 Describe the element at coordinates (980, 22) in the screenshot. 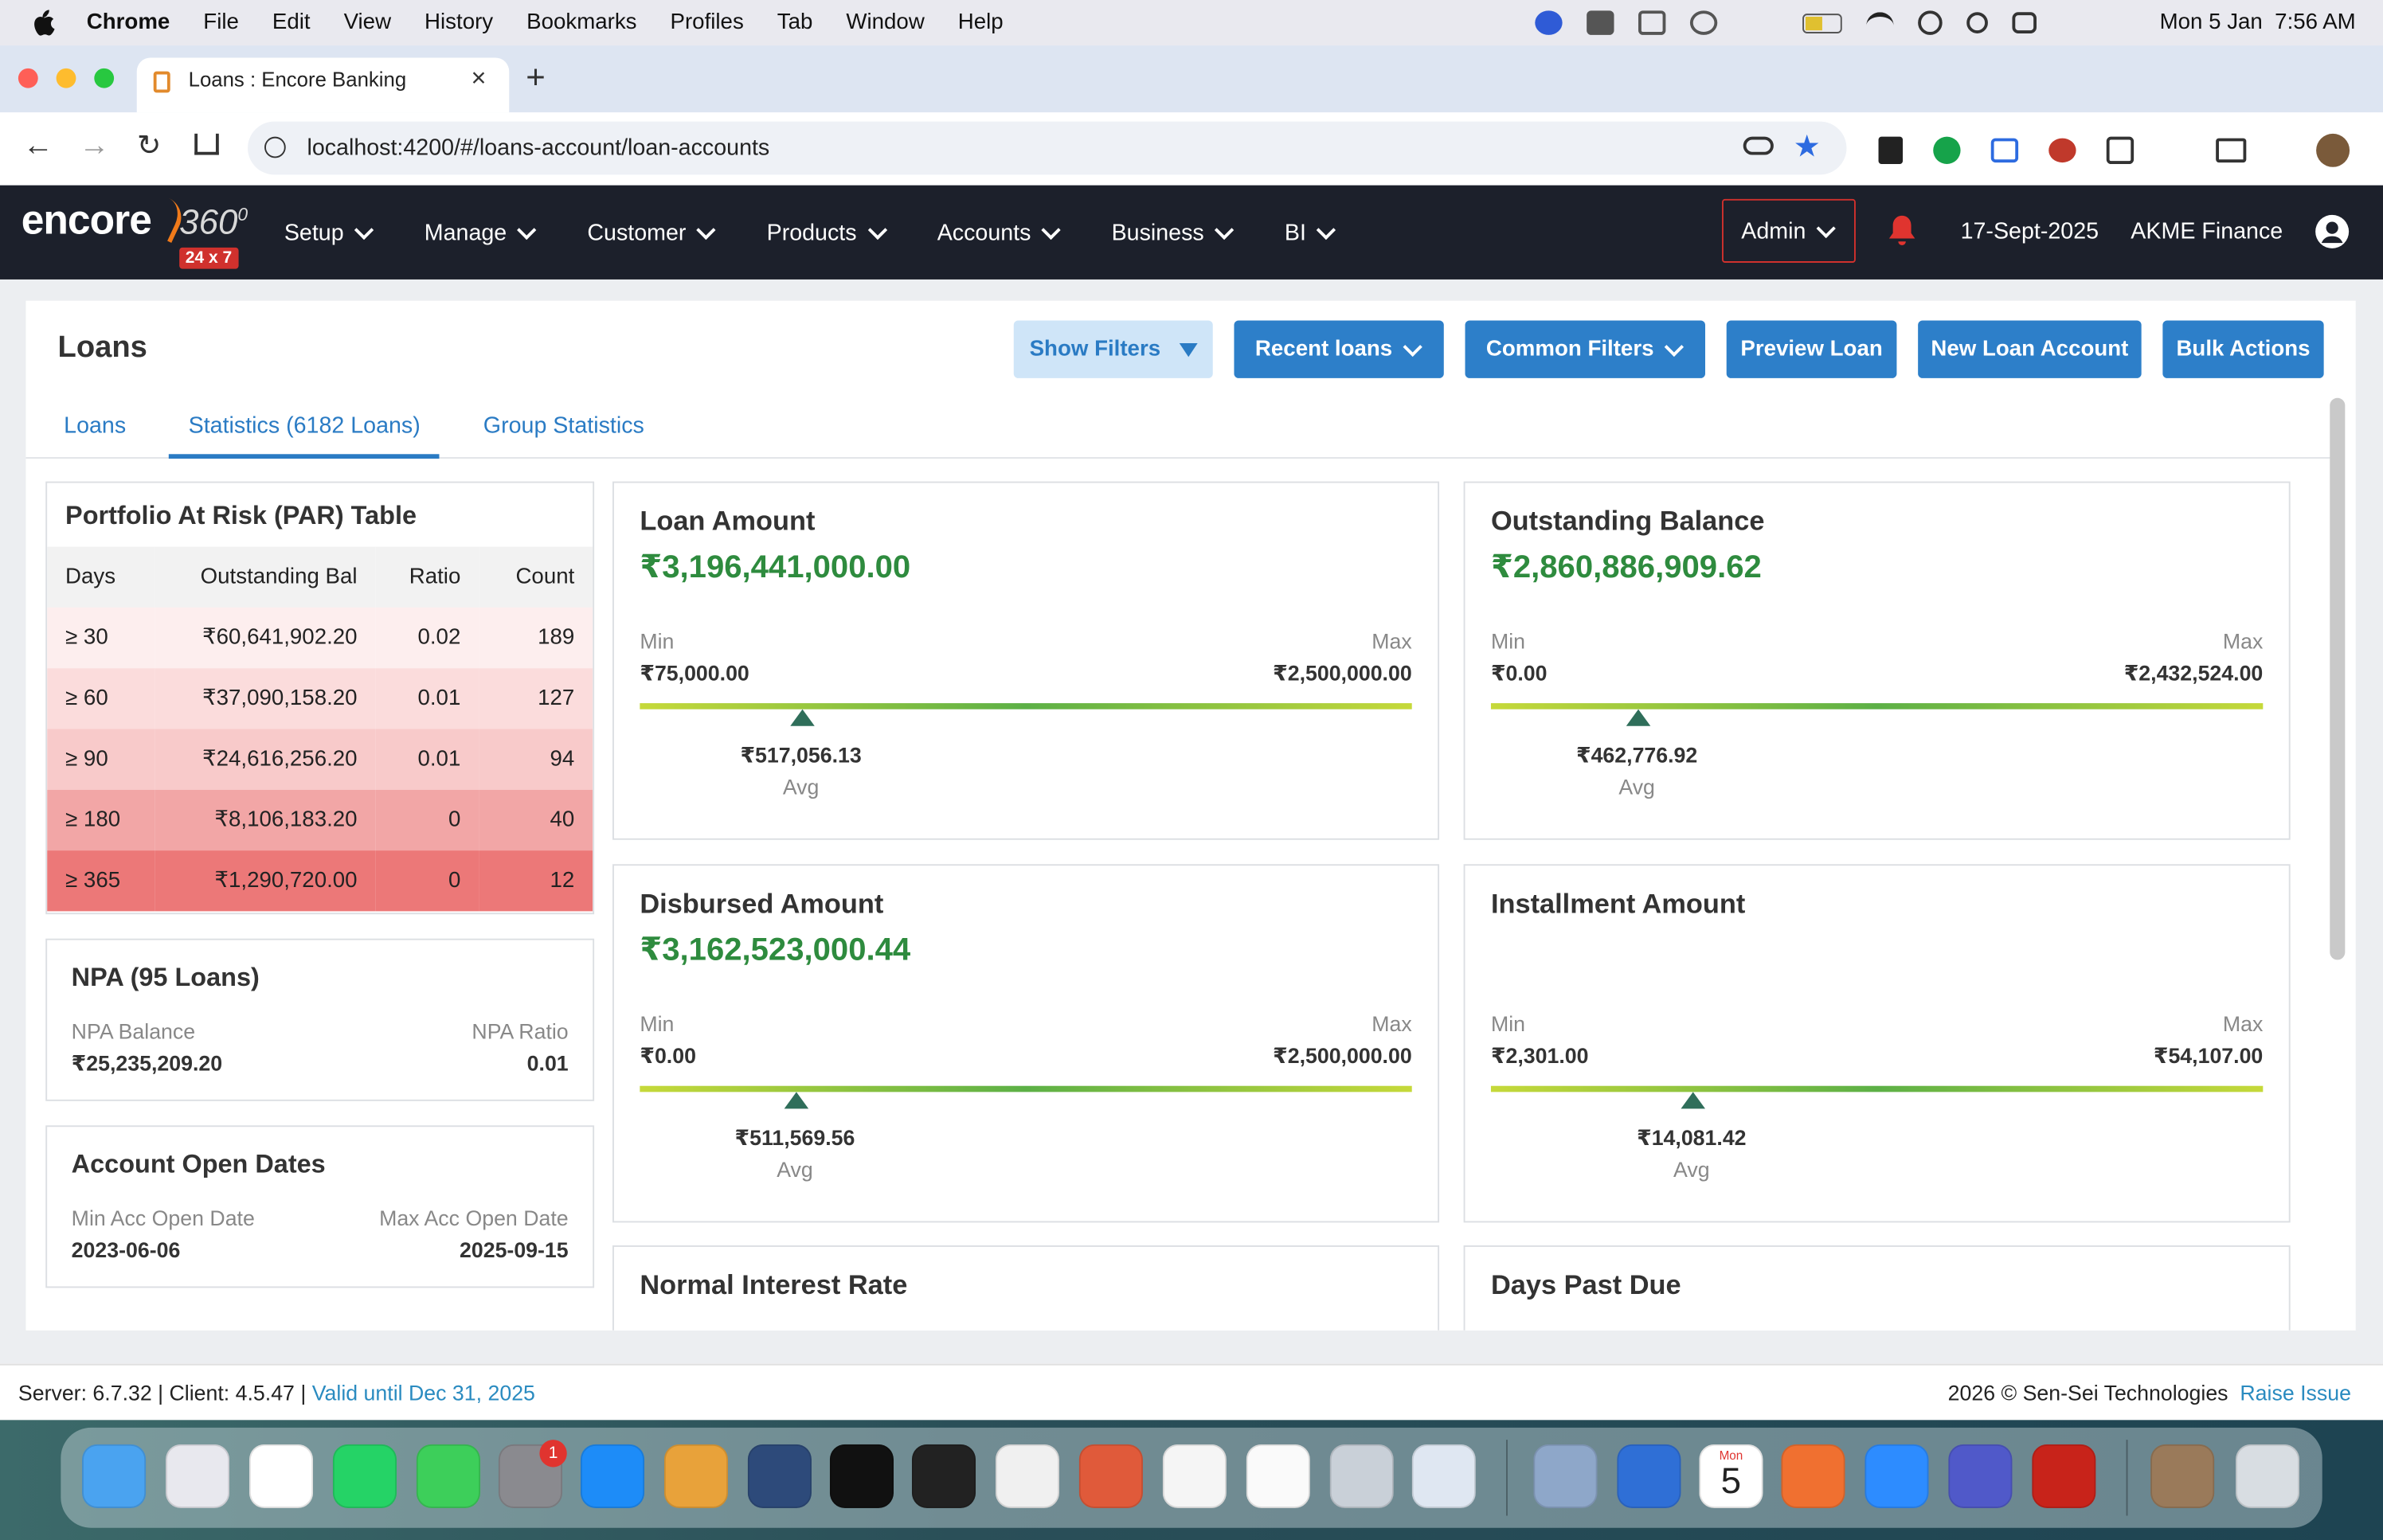

I see `menu-item: Help` at that location.